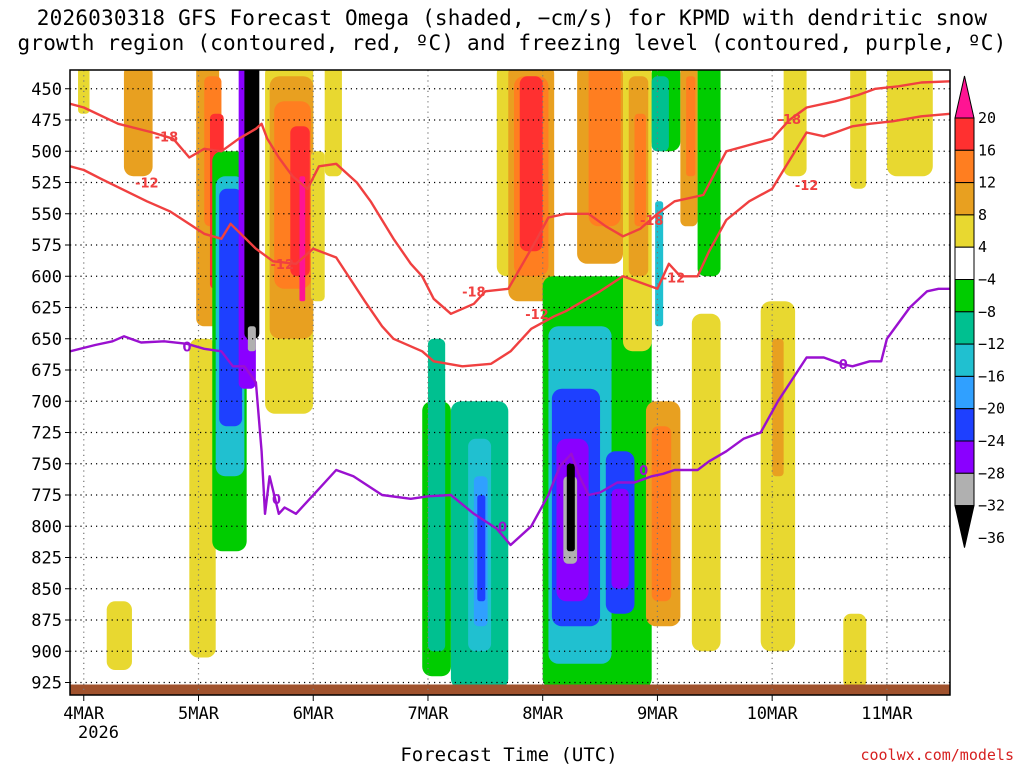 The height and width of the screenshot is (768, 1024). What do you see at coordinates (982, 247) in the screenshot?
I see `colorbar-label: 4` at bounding box center [982, 247].